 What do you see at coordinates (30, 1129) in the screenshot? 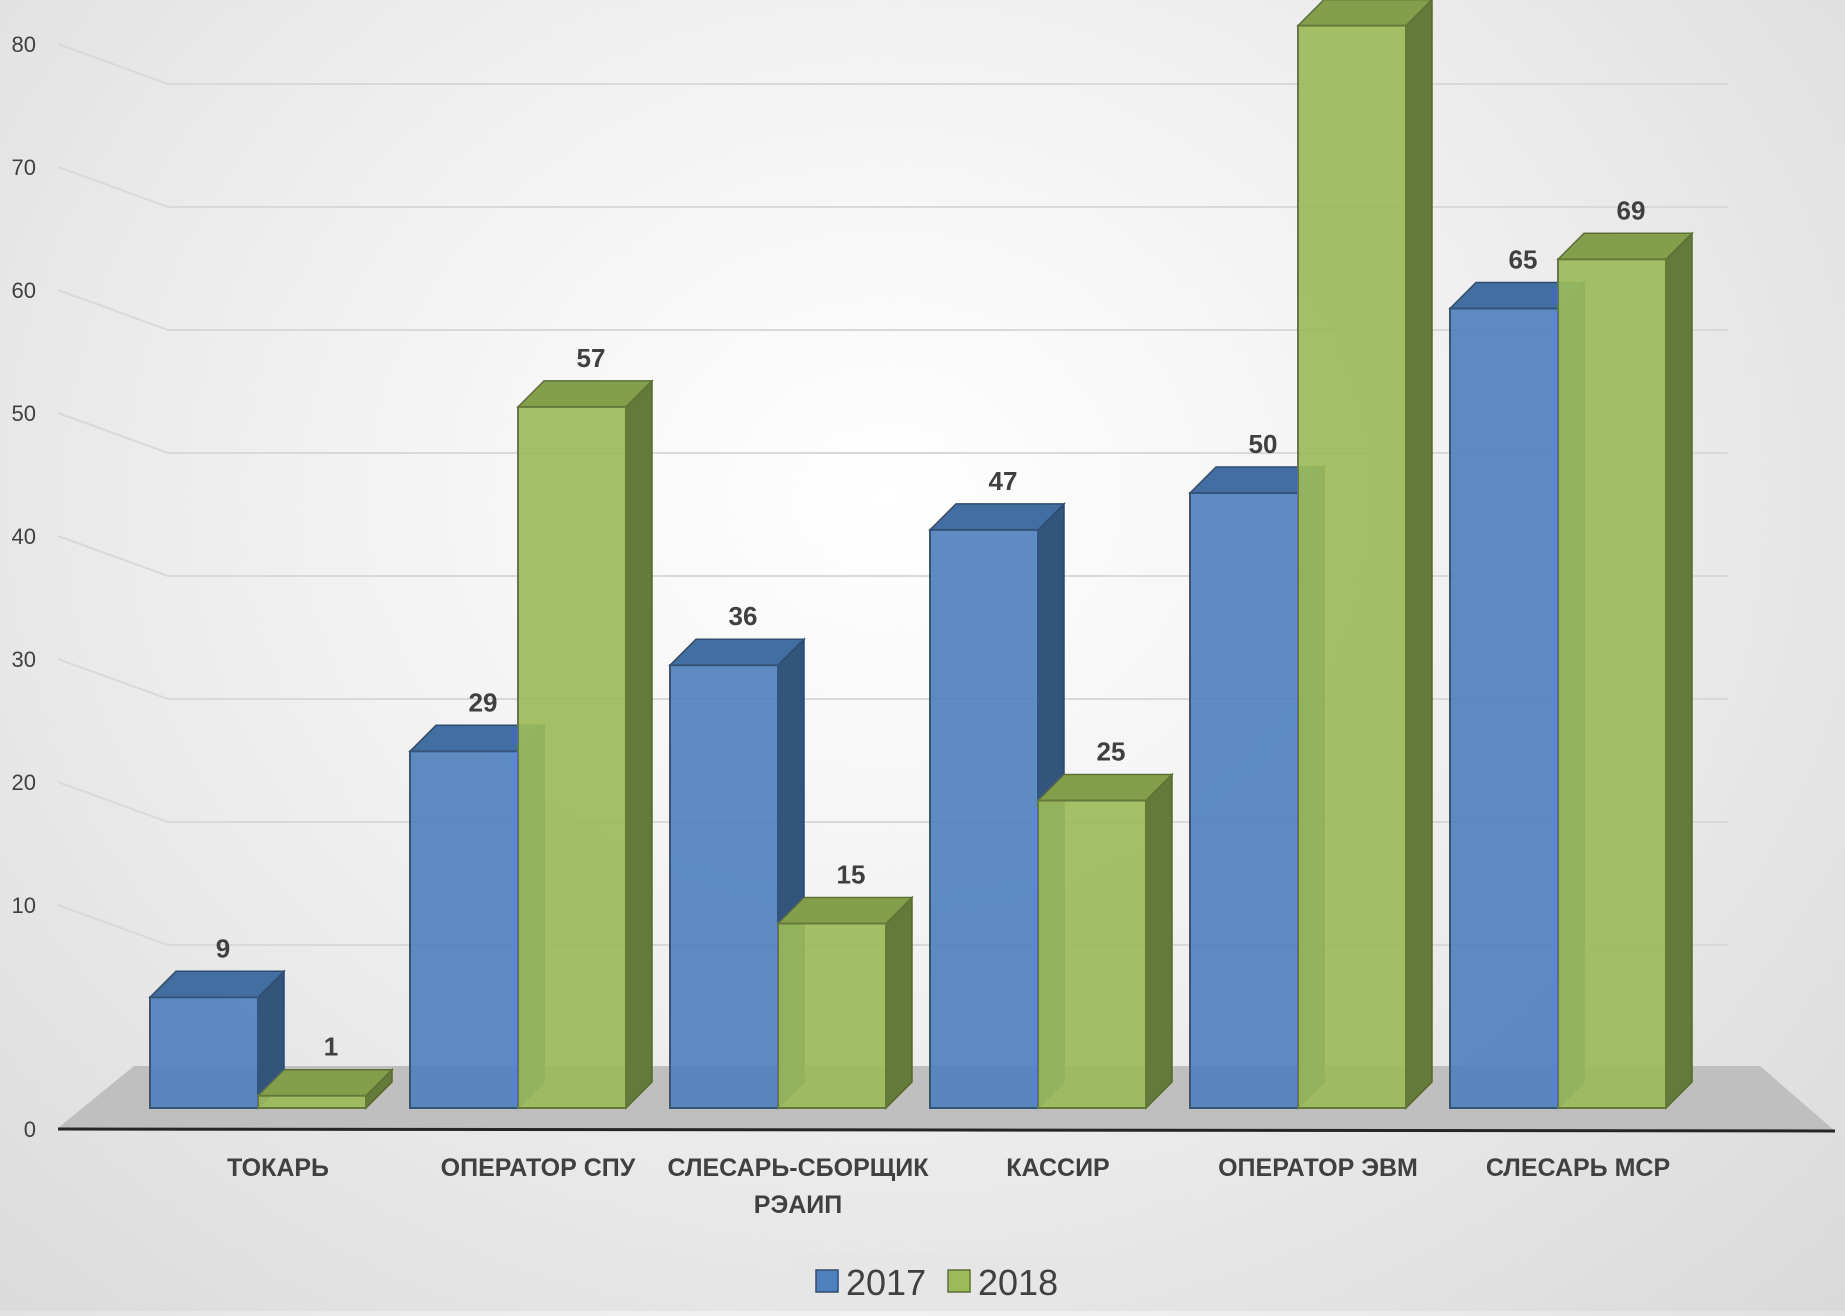
I see `y-tick-label: 0` at bounding box center [30, 1129].